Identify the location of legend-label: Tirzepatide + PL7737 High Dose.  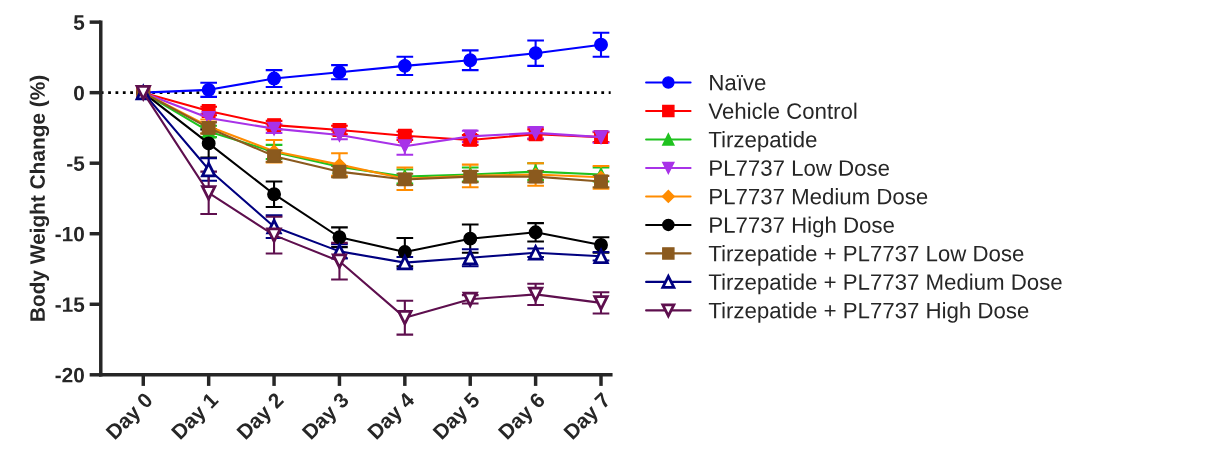
(868, 312).